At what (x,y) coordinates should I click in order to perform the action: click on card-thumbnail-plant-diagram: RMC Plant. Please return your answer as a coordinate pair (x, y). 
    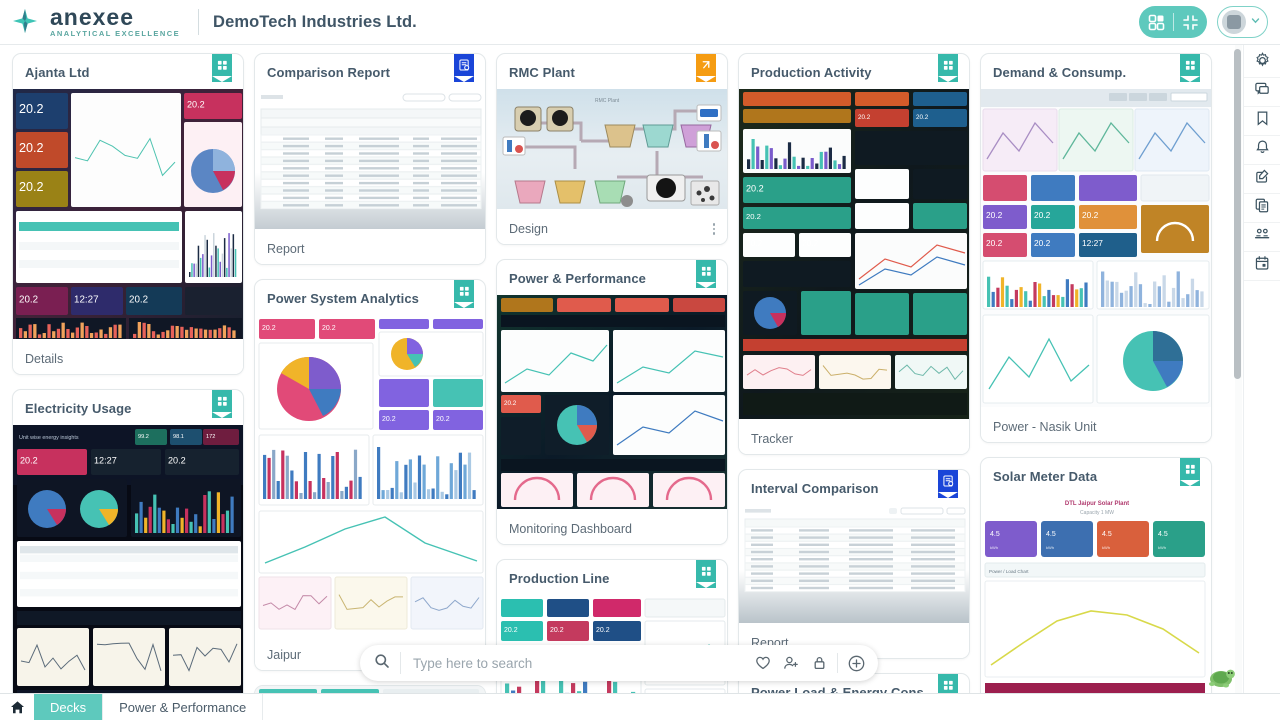
    Looking at the image, I should click on (612, 151).